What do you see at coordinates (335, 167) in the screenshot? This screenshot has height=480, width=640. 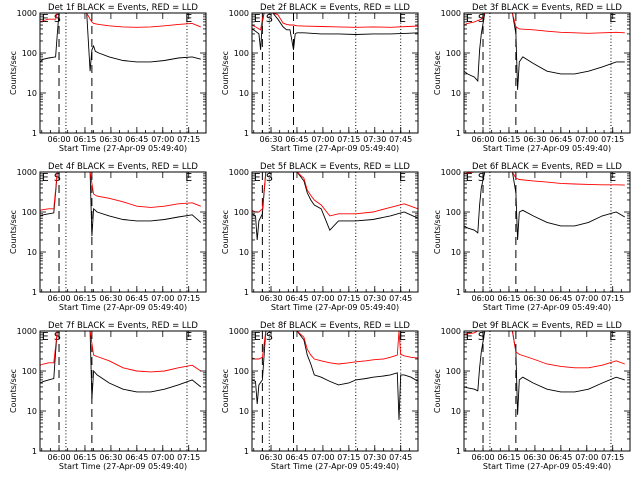 I see `chart-title: Det 5f BLACK = Events, RED = LLD` at bounding box center [335, 167].